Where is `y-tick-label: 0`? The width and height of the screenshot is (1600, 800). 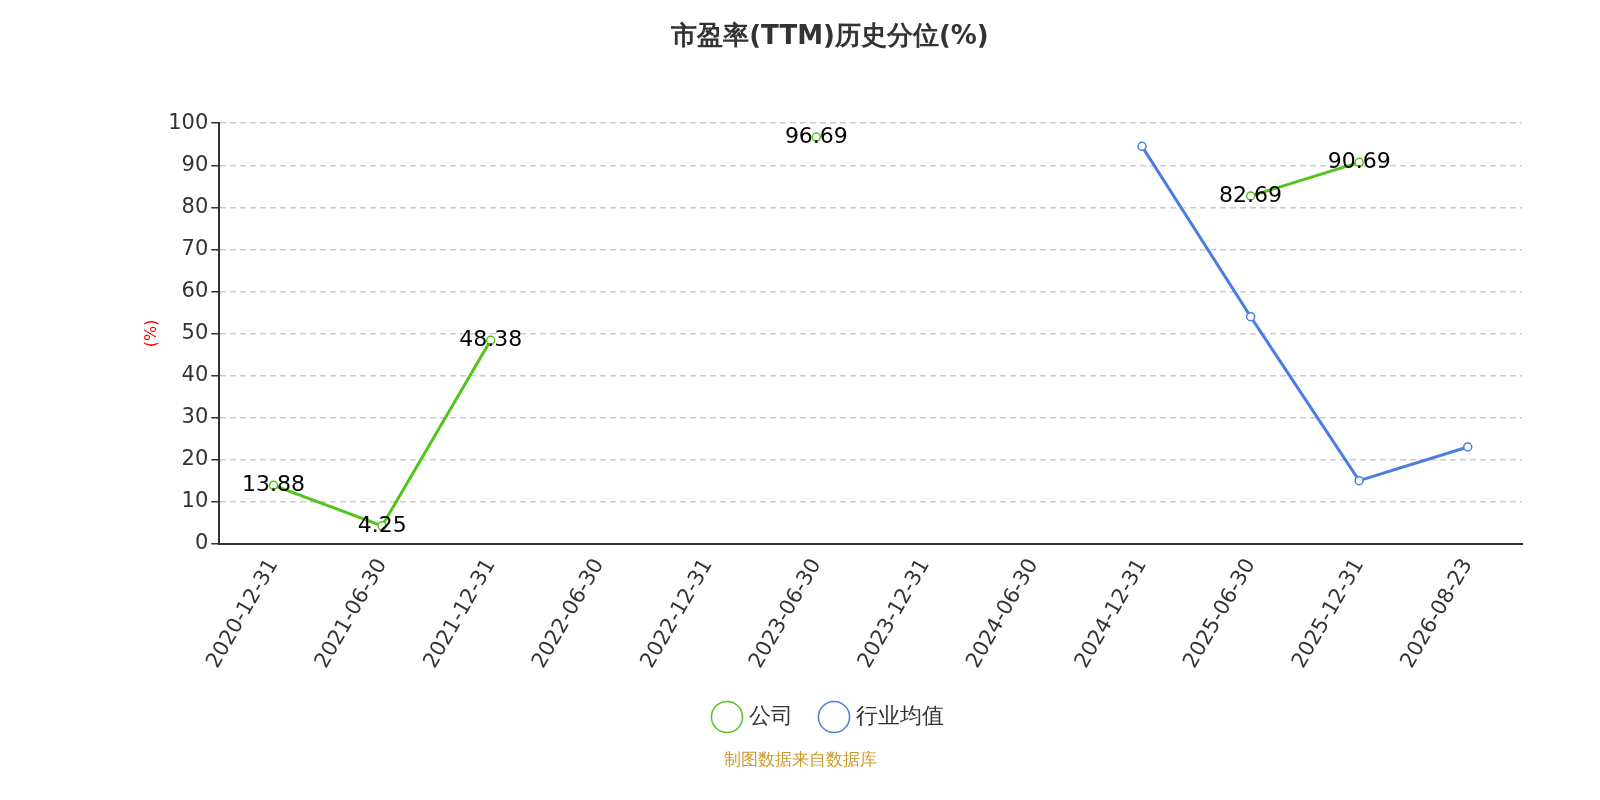
y-tick-label: 0 is located at coordinates (201, 542).